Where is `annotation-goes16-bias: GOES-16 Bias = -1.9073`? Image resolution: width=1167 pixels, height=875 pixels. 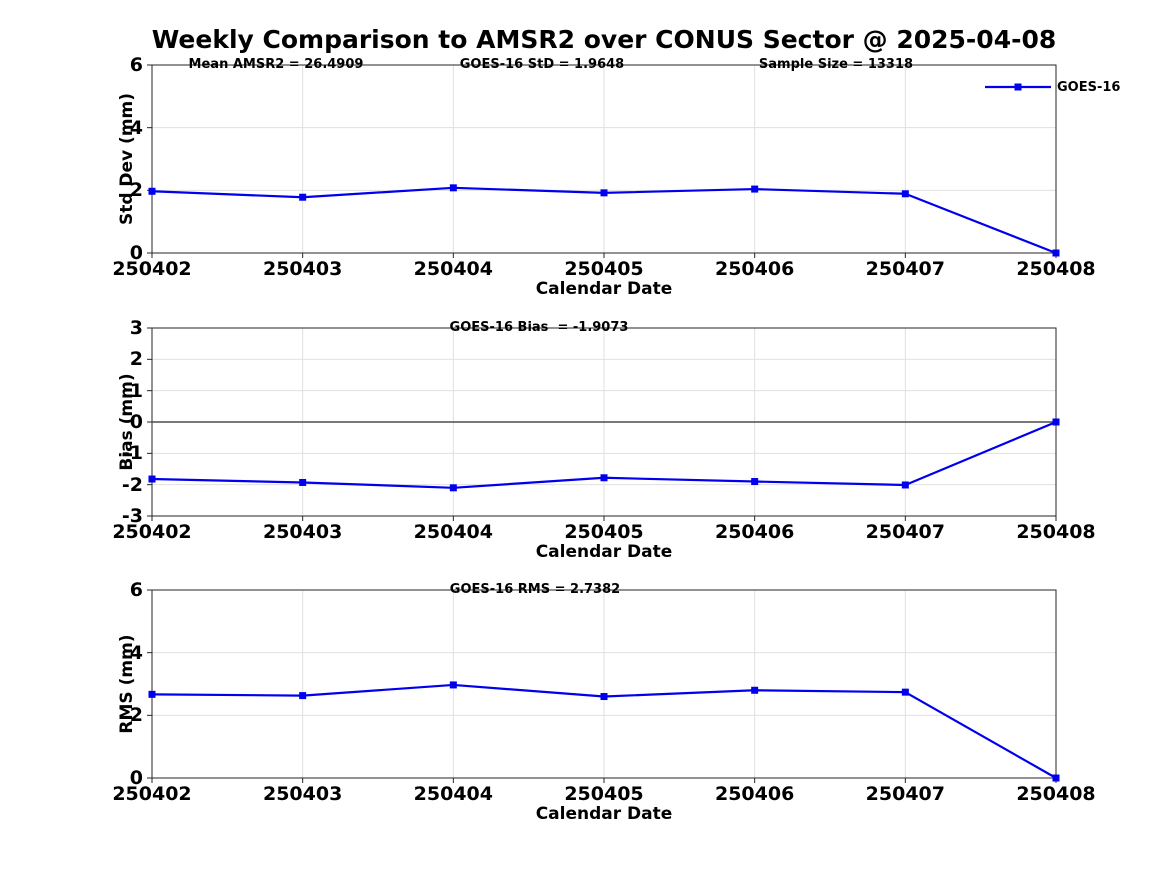
annotation-goes16-bias: GOES-16 Bias = -1.9073 is located at coordinates (539, 327).